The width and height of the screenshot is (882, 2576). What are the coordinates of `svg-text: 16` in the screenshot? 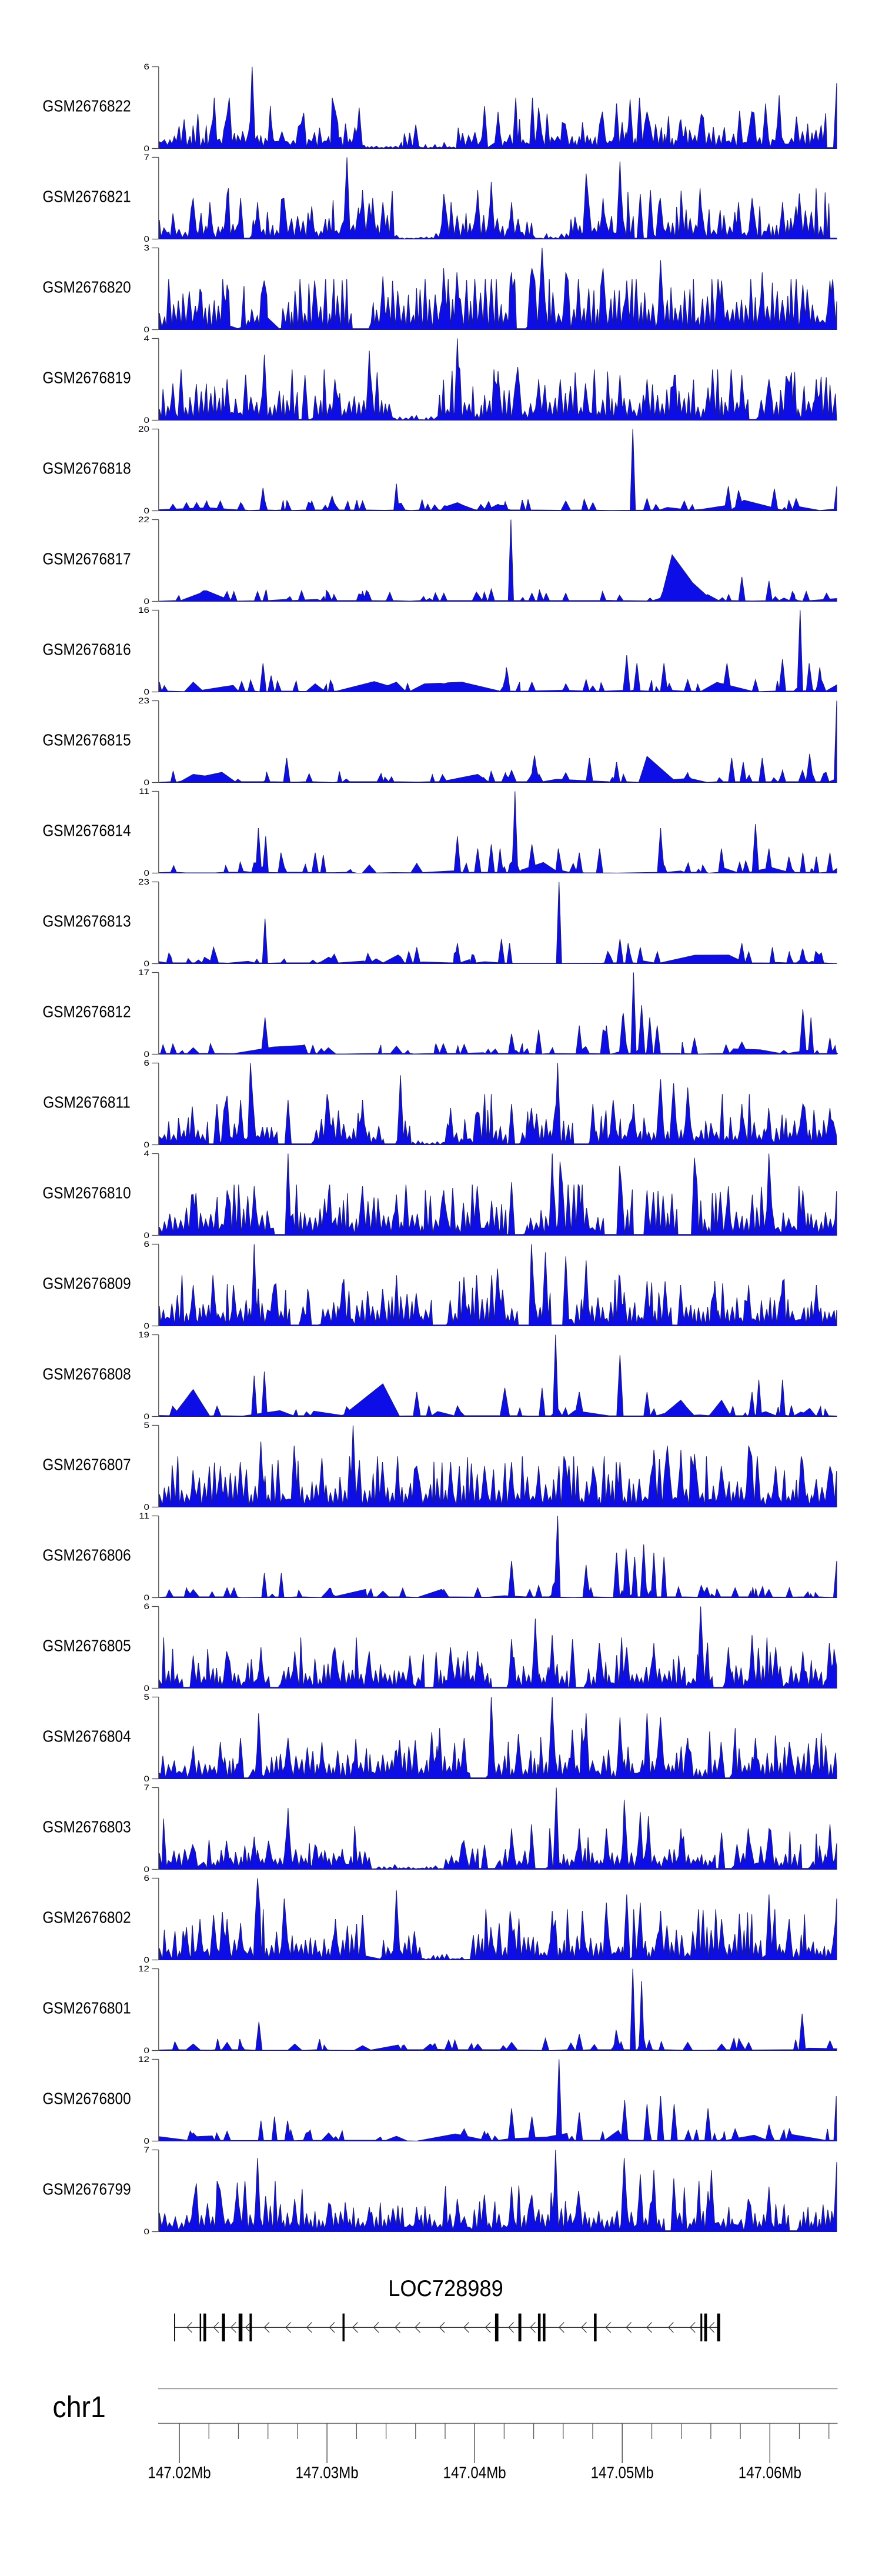 It's located at (143, 610).